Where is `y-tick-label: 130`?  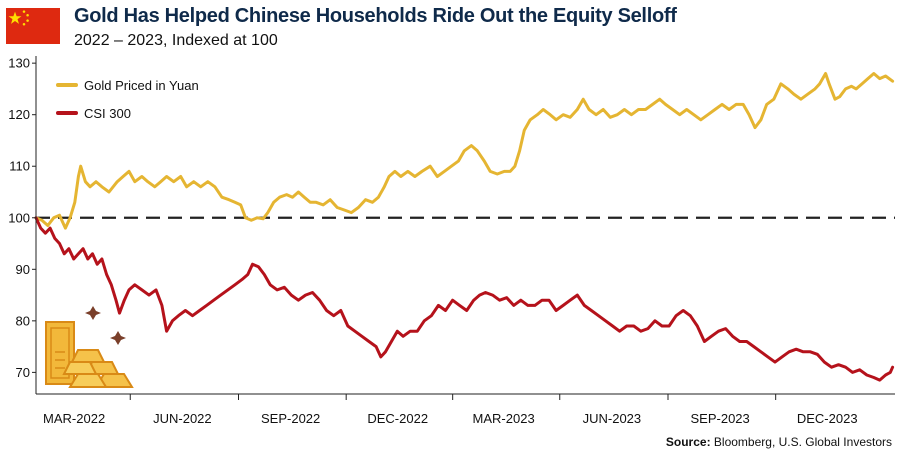 y-tick-label: 130 is located at coordinates (19, 63).